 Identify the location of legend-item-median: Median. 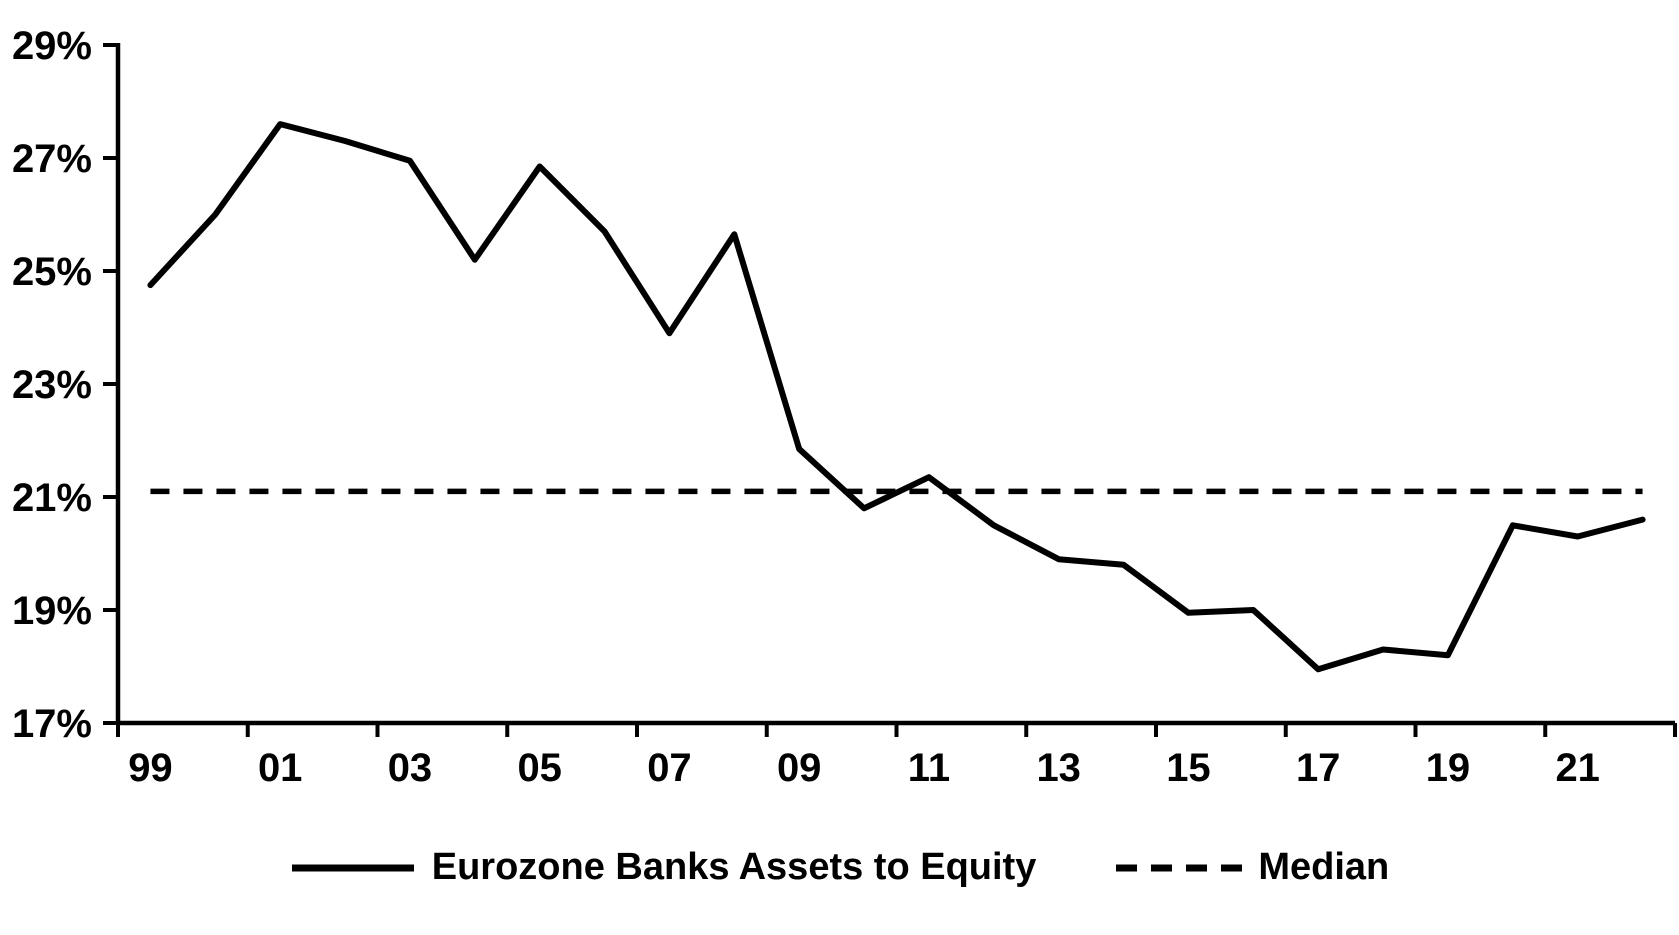
(1252, 867).